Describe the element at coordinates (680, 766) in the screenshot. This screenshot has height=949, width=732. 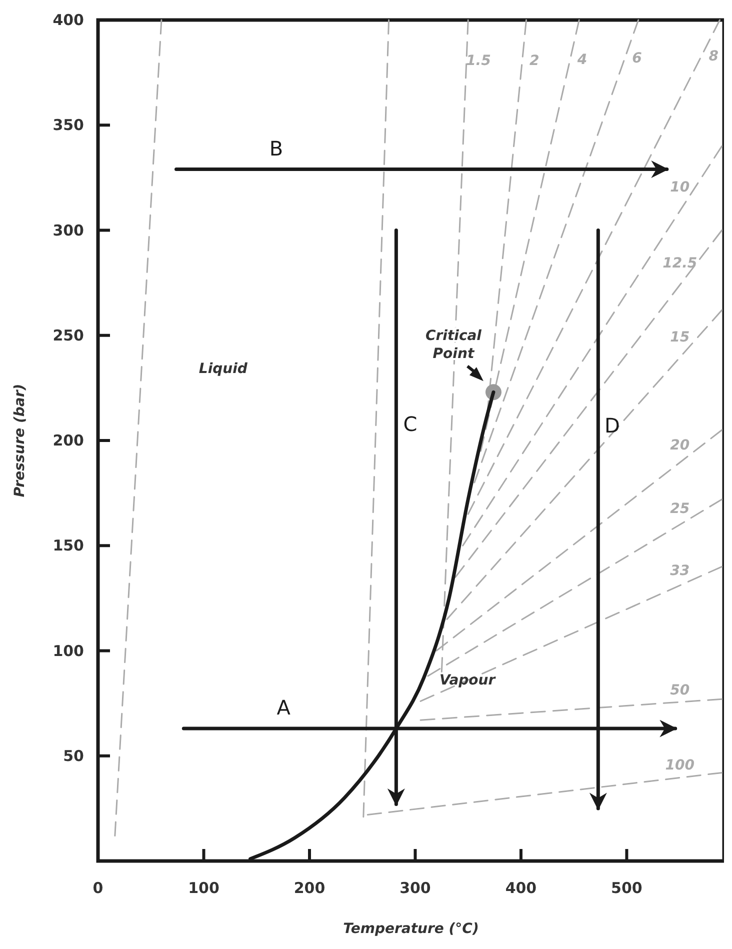
I see `series-label: 100` at that location.